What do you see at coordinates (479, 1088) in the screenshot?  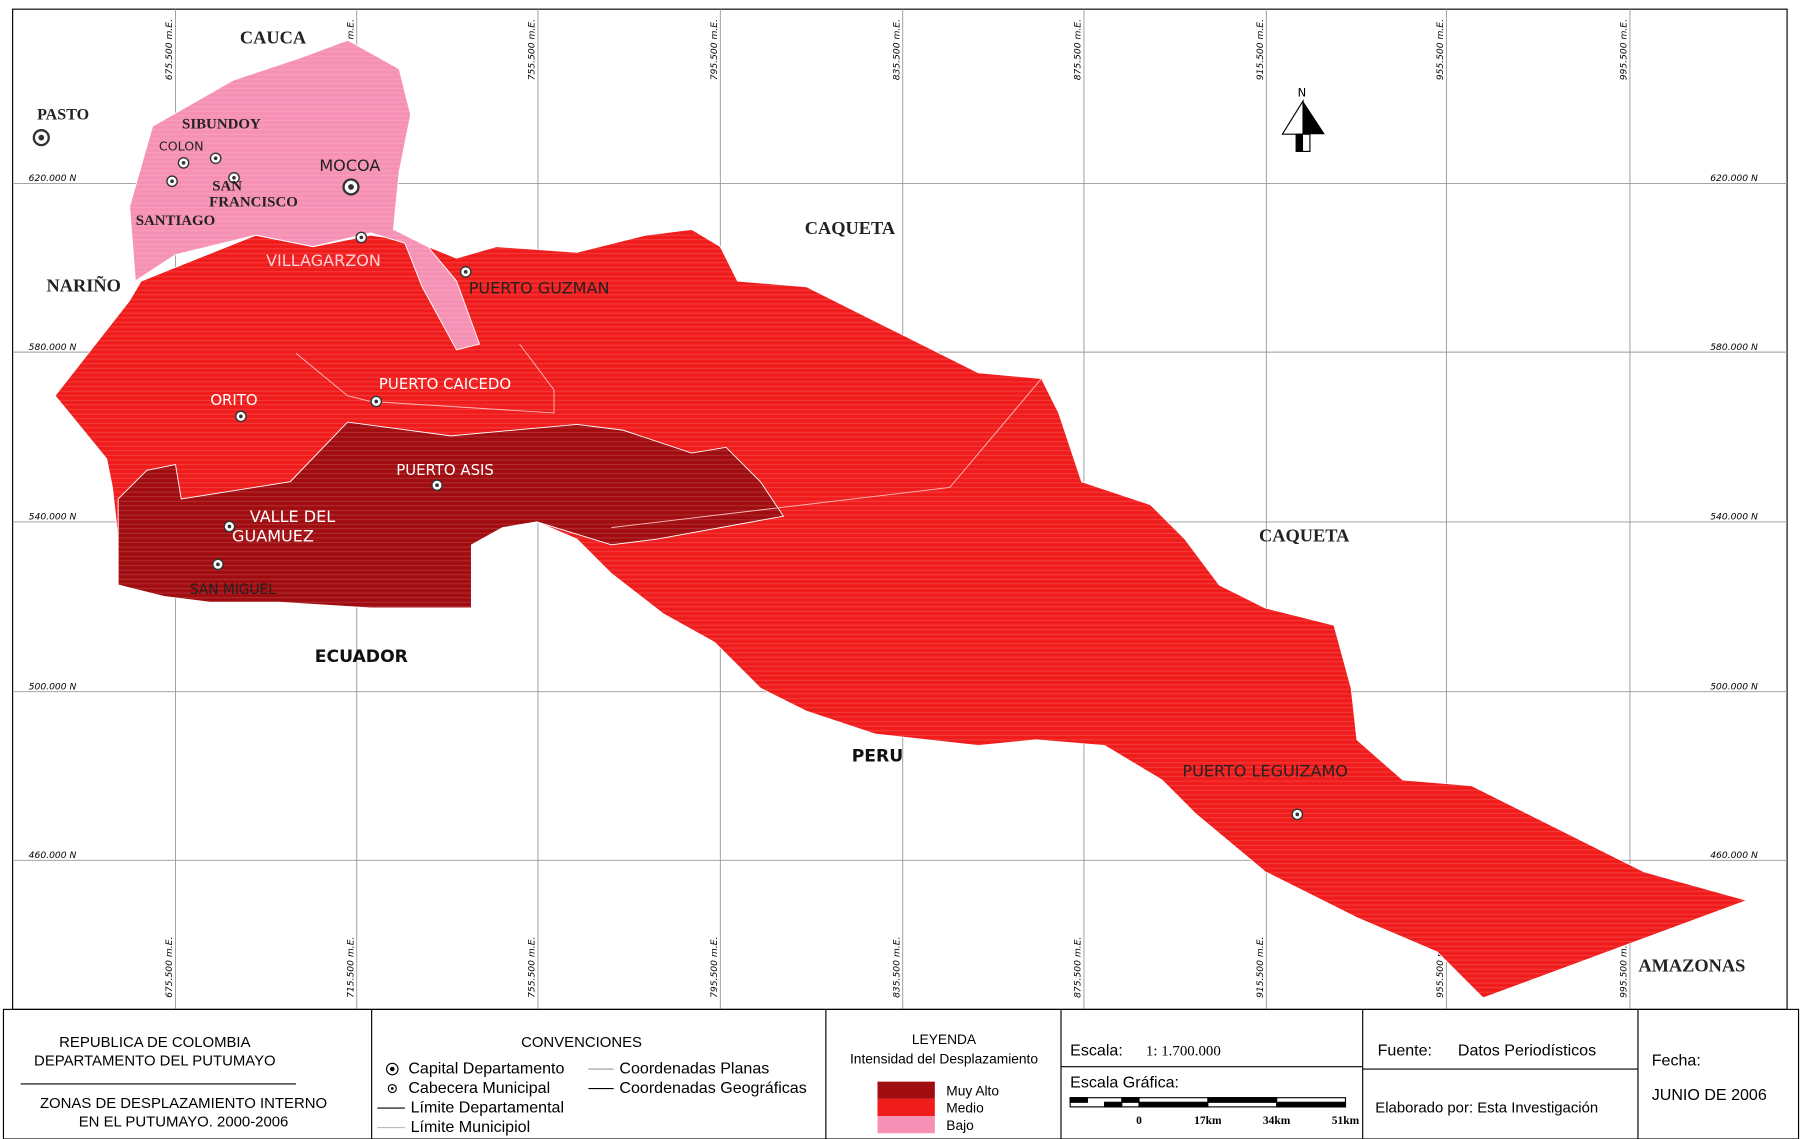 I see `convention-item: Cabecera Municipal` at bounding box center [479, 1088].